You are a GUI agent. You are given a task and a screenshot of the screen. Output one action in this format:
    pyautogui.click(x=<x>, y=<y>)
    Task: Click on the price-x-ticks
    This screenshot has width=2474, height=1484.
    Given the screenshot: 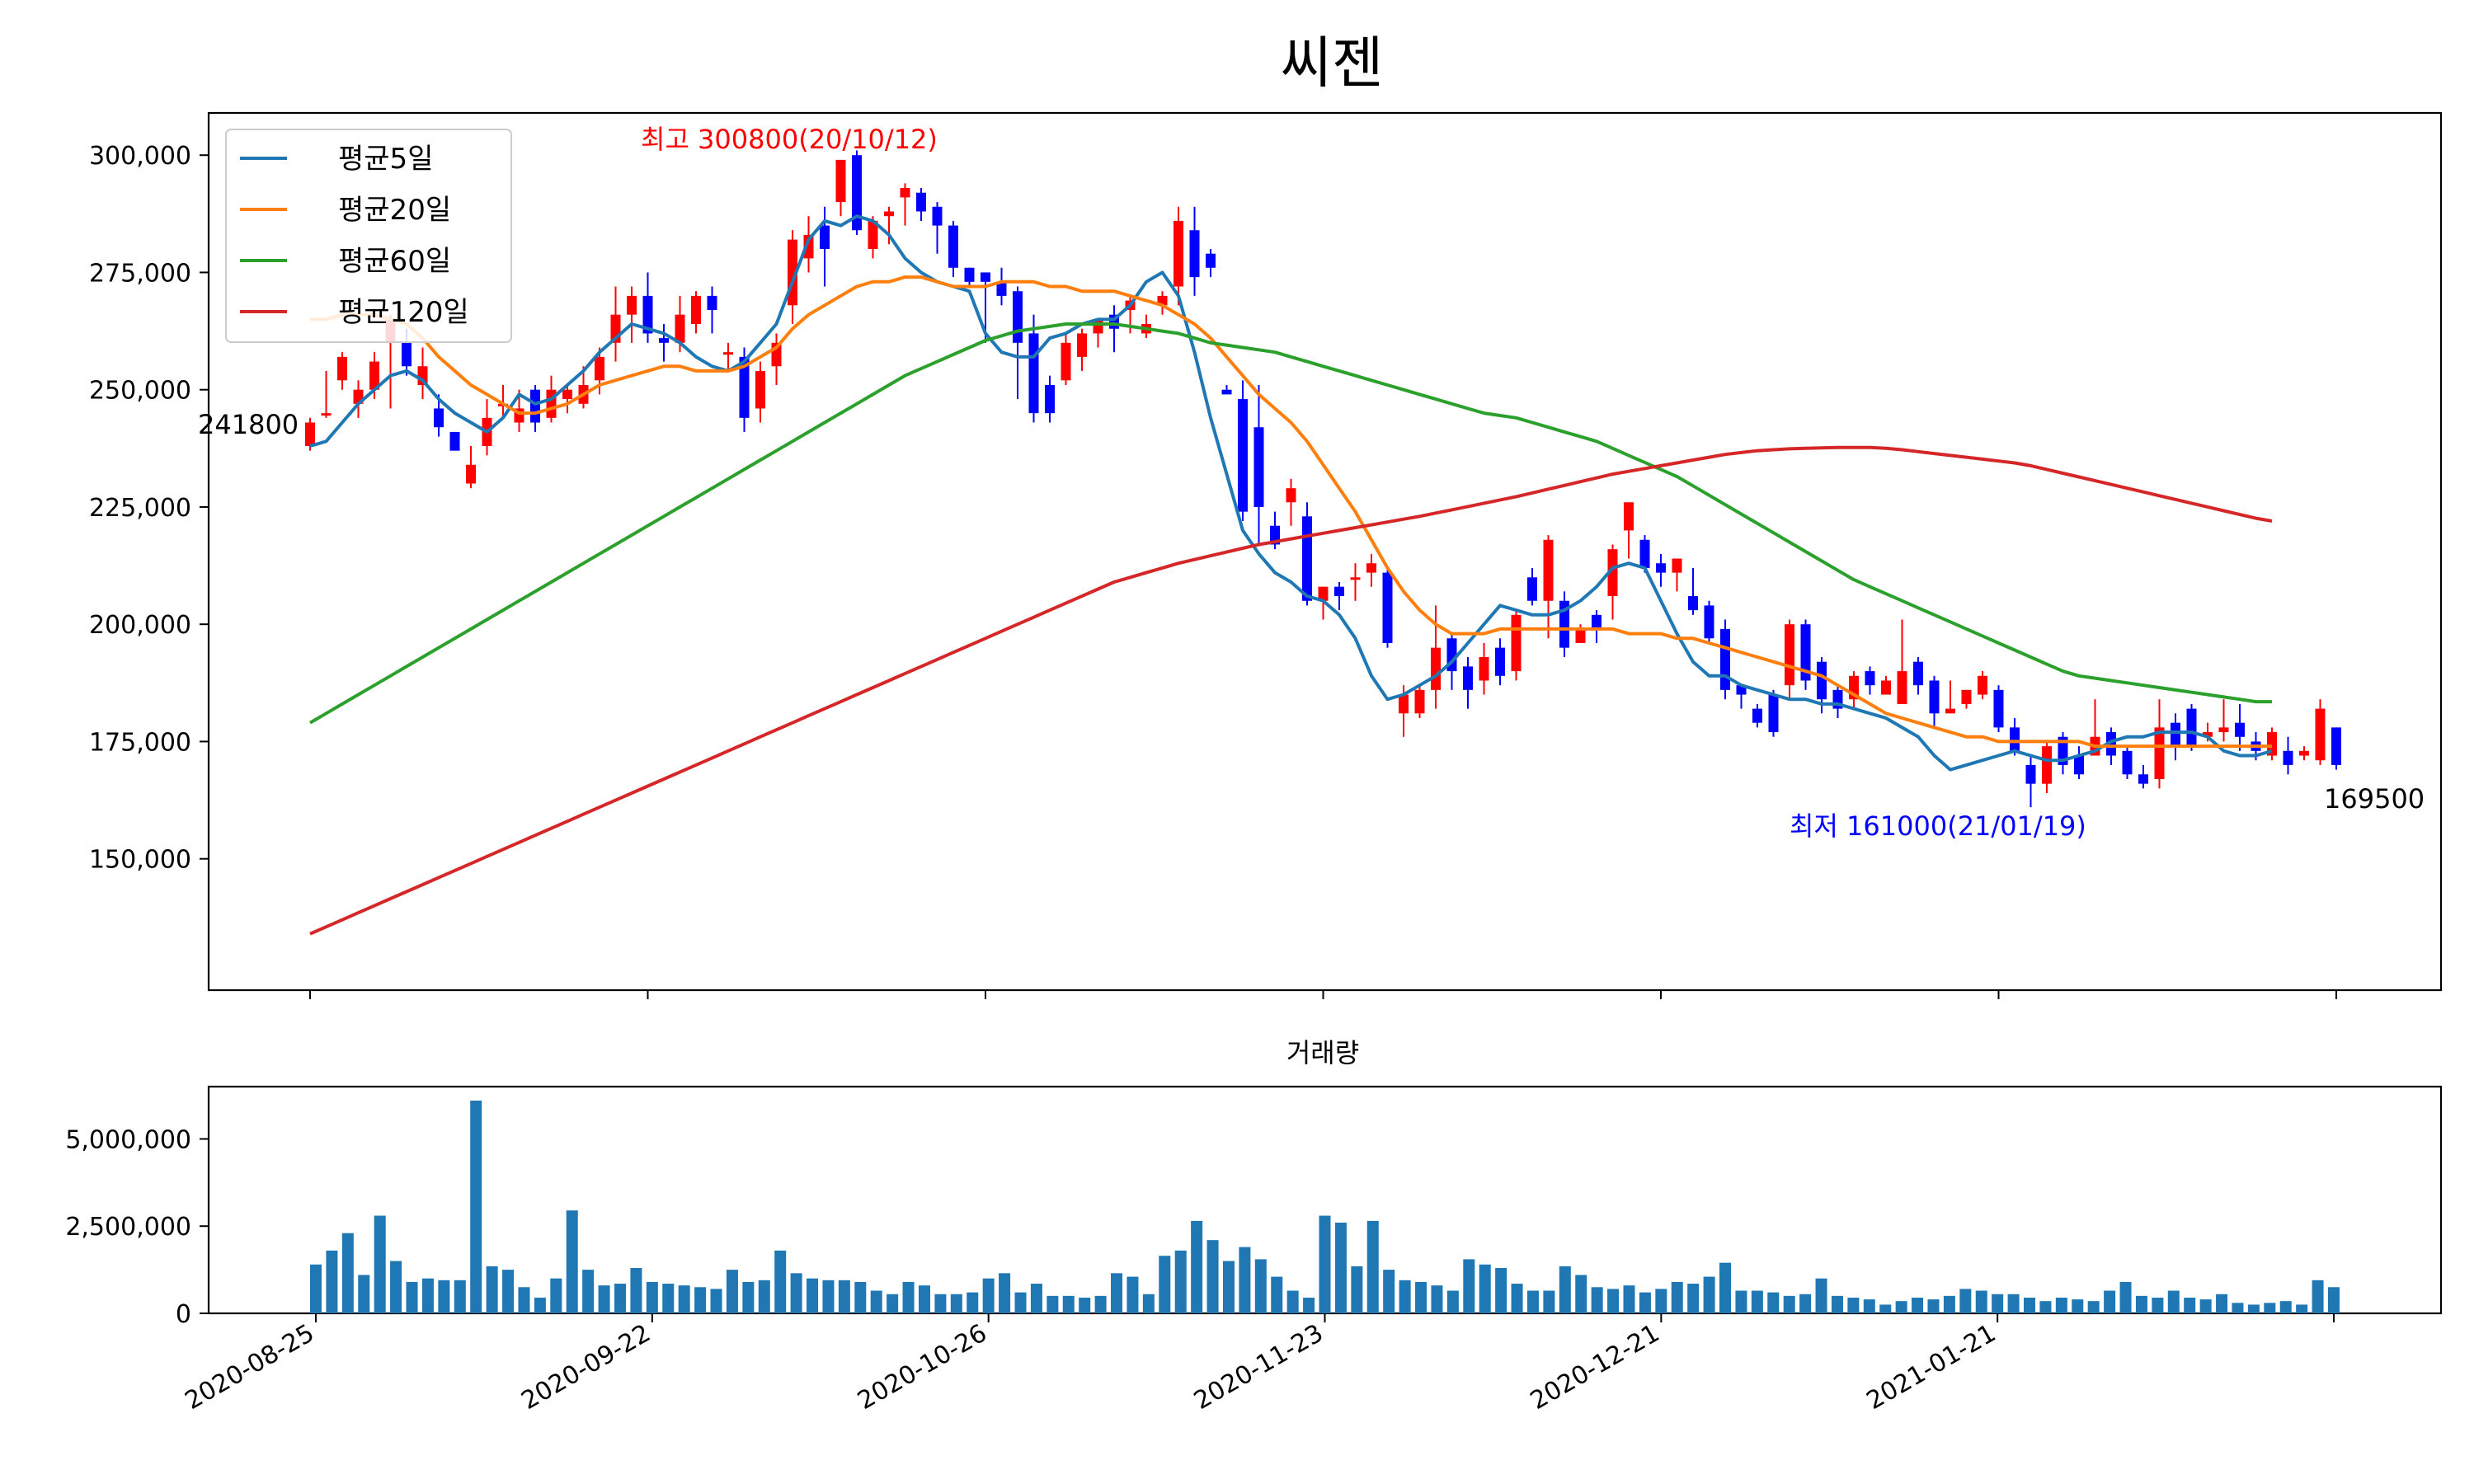 What is the action you would take?
    pyautogui.click(x=1323, y=994)
    